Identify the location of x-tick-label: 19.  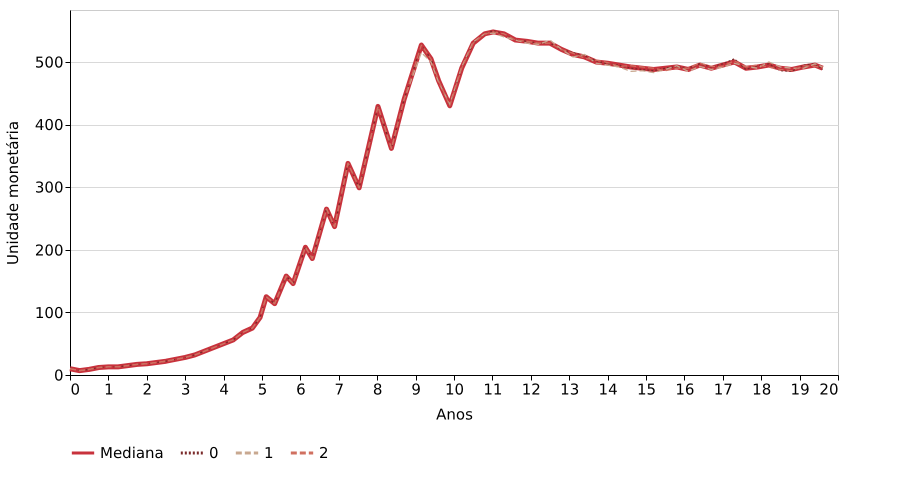
(800, 389).